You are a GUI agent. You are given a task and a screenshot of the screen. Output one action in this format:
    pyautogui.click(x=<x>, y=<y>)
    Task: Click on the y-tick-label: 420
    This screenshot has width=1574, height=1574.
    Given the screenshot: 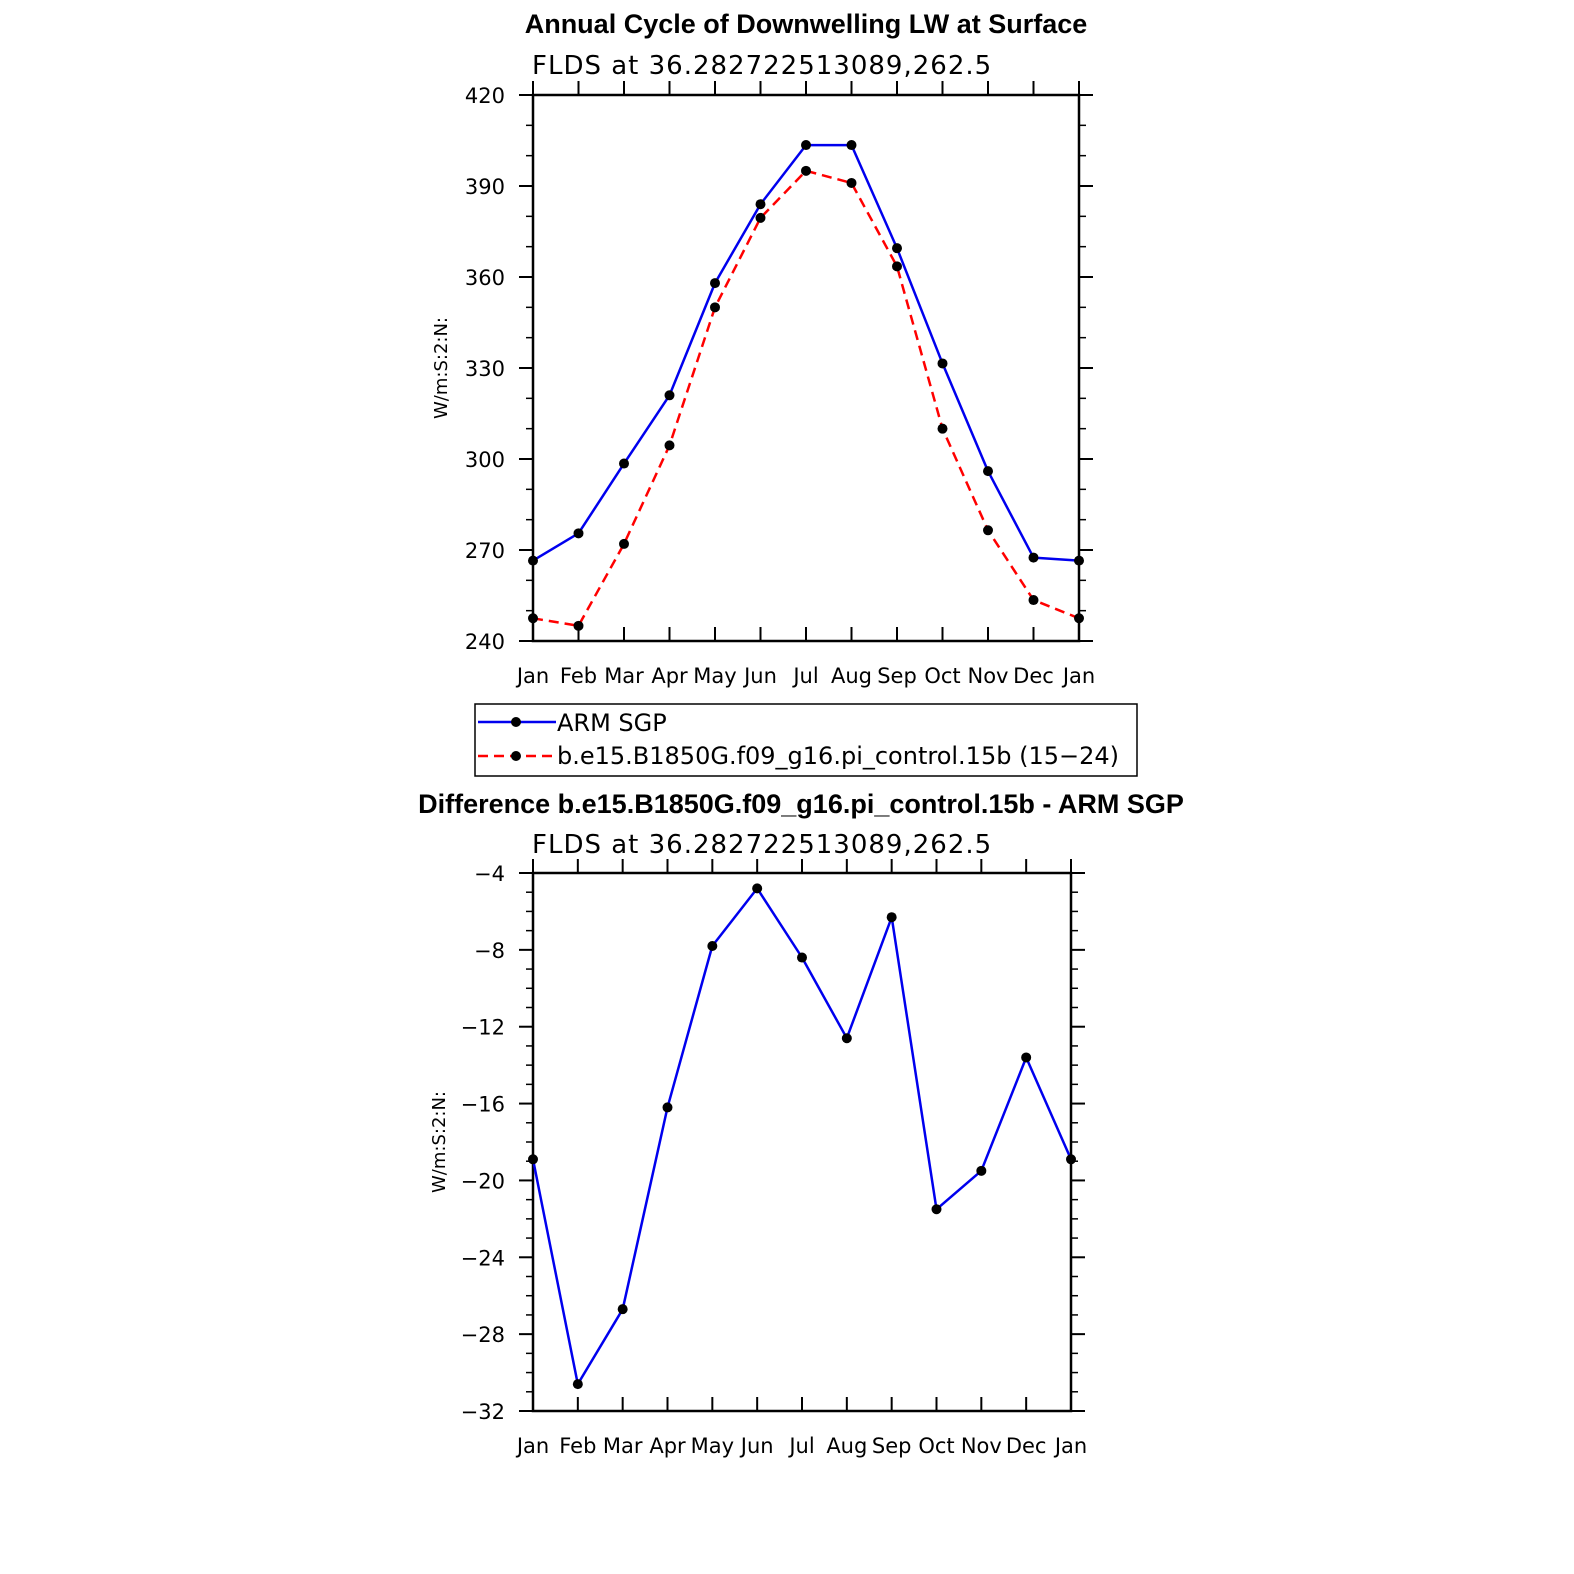 What is the action you would take?
    pyautogui.click(x=485, y=96)
    